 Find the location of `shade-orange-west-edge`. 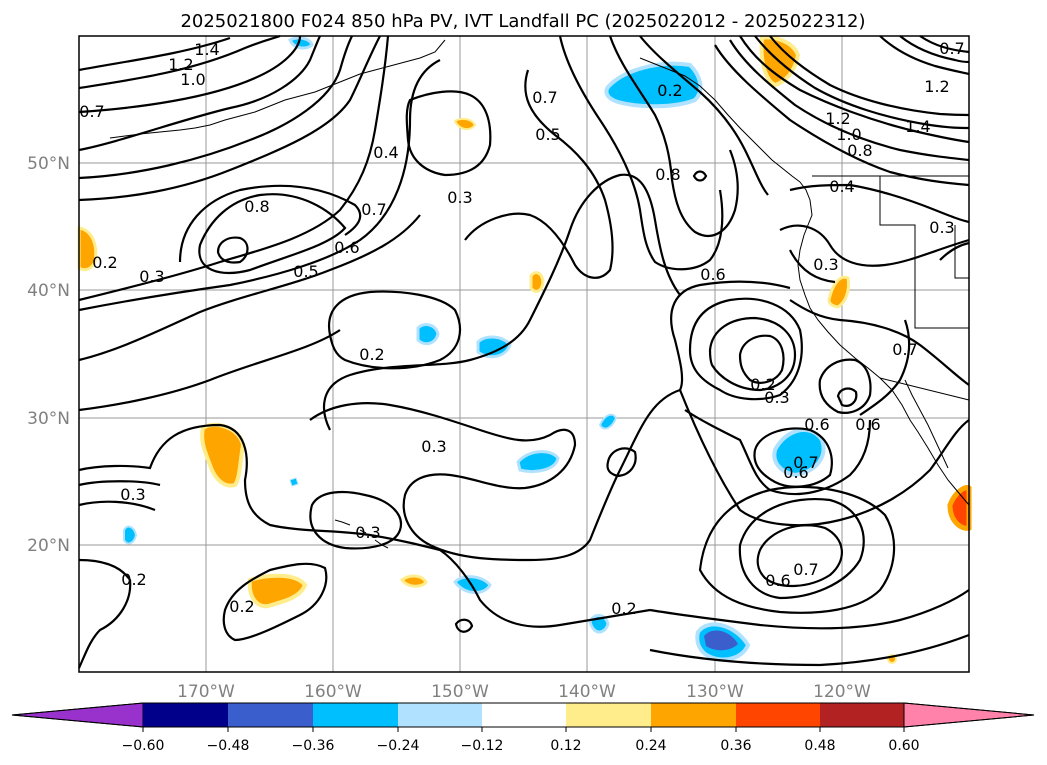

shade-orange-west-edge is located at coordinates (87, 249).